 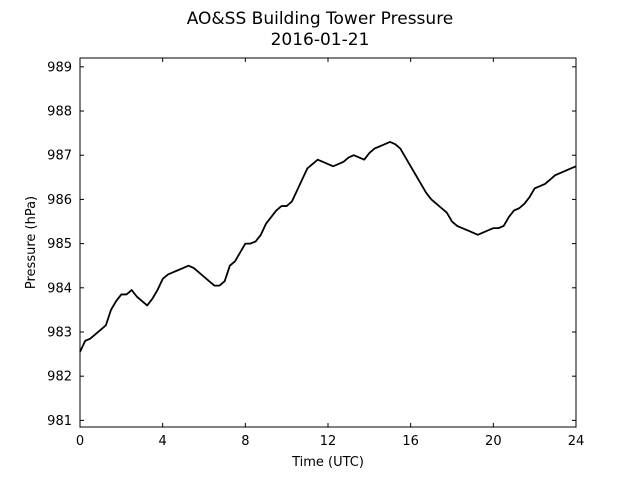 What do you see at coordinates (320, 19) in the screenshot?
I see `chart-title: AO&SS Building Tower Pressure` at bounding box center [320, 19].